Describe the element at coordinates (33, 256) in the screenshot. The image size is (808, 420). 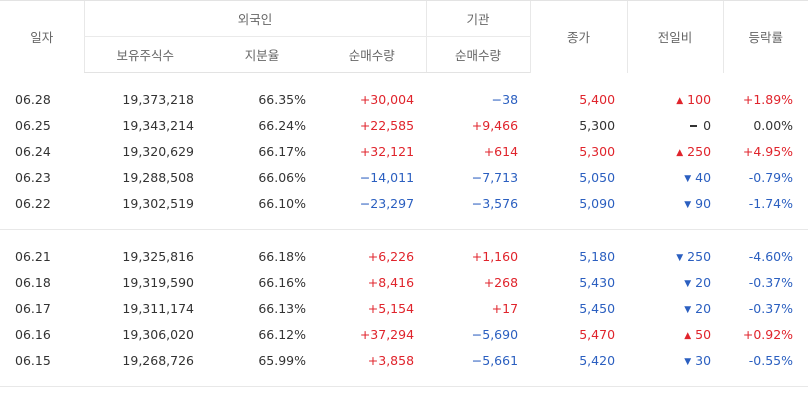
I see `date-cell: 06.21` at that location.